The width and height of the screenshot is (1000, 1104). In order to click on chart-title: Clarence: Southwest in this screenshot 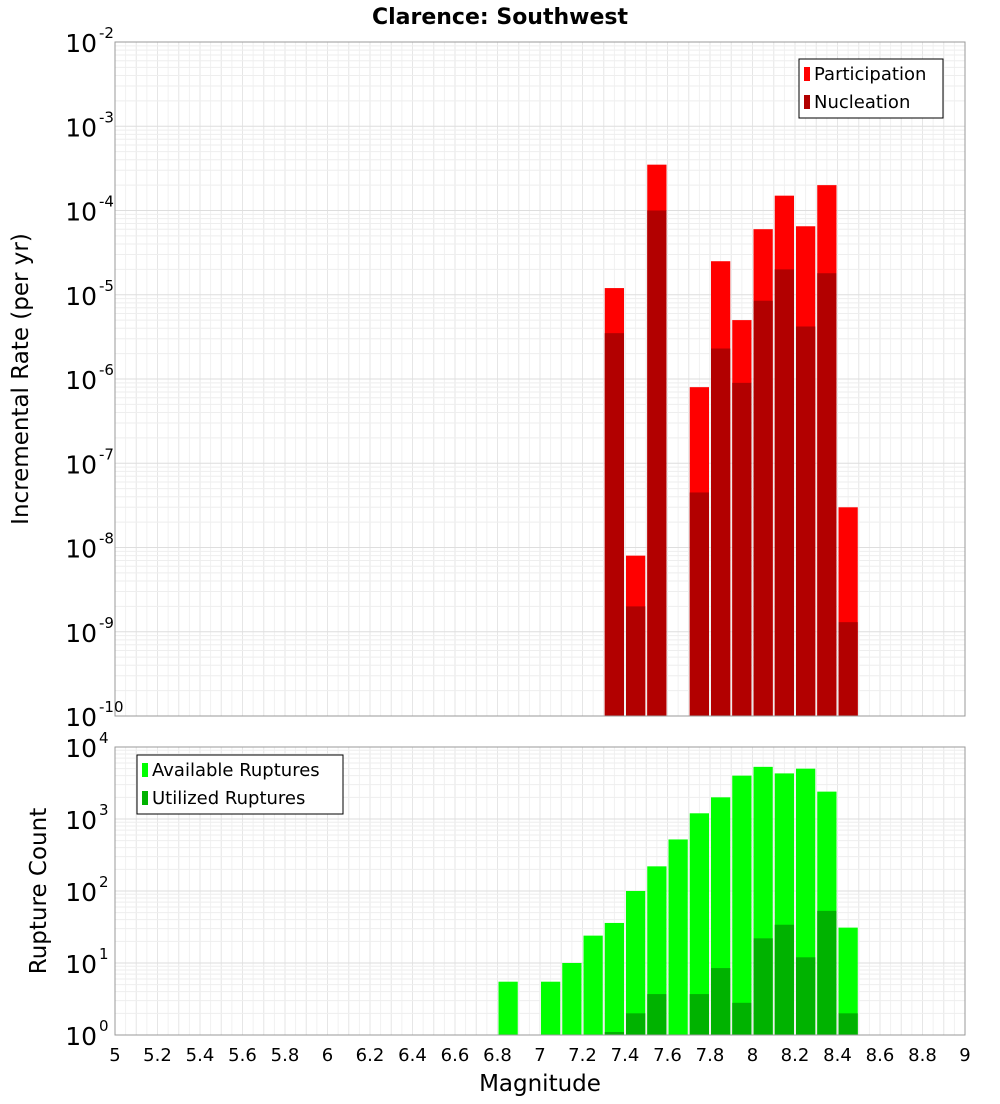, I will do `click(500, 17)`.